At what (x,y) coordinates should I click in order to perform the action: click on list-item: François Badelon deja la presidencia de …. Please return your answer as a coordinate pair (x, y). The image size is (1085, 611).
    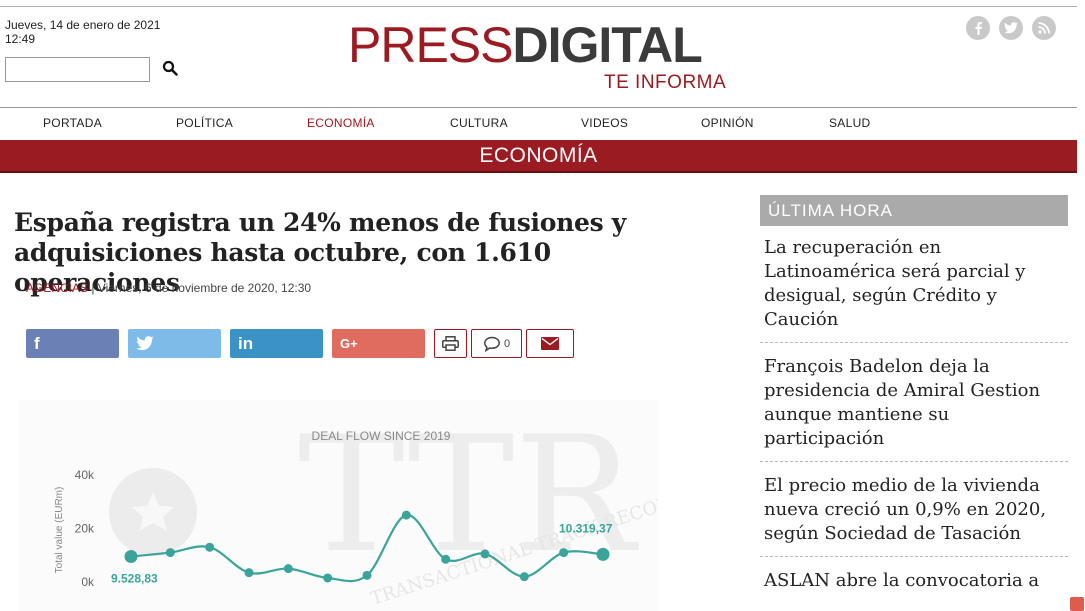
    Looking at the image, I should click on (914, 408).